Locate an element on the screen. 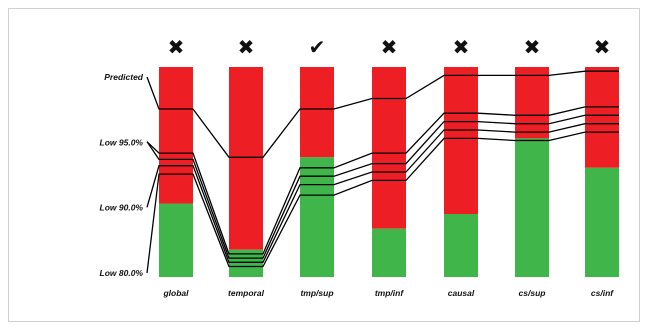 This screenshot has width=648, height=330. bar-green-tmp-sup is located at coordinates (317, 217).